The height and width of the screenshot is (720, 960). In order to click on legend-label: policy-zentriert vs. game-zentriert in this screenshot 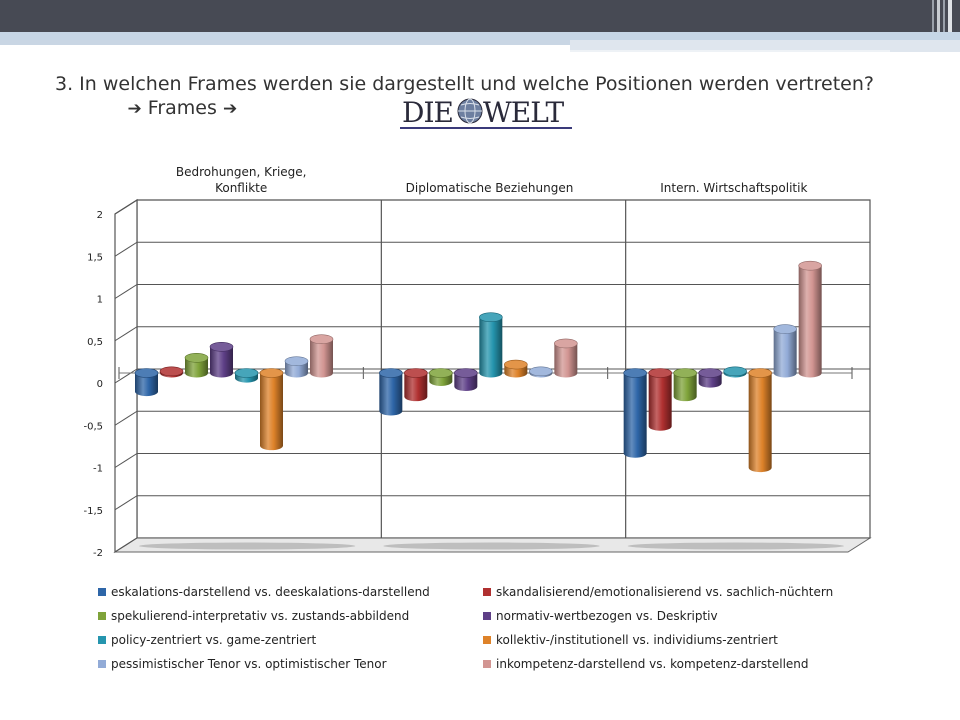, I will do `click(214, 640)`.